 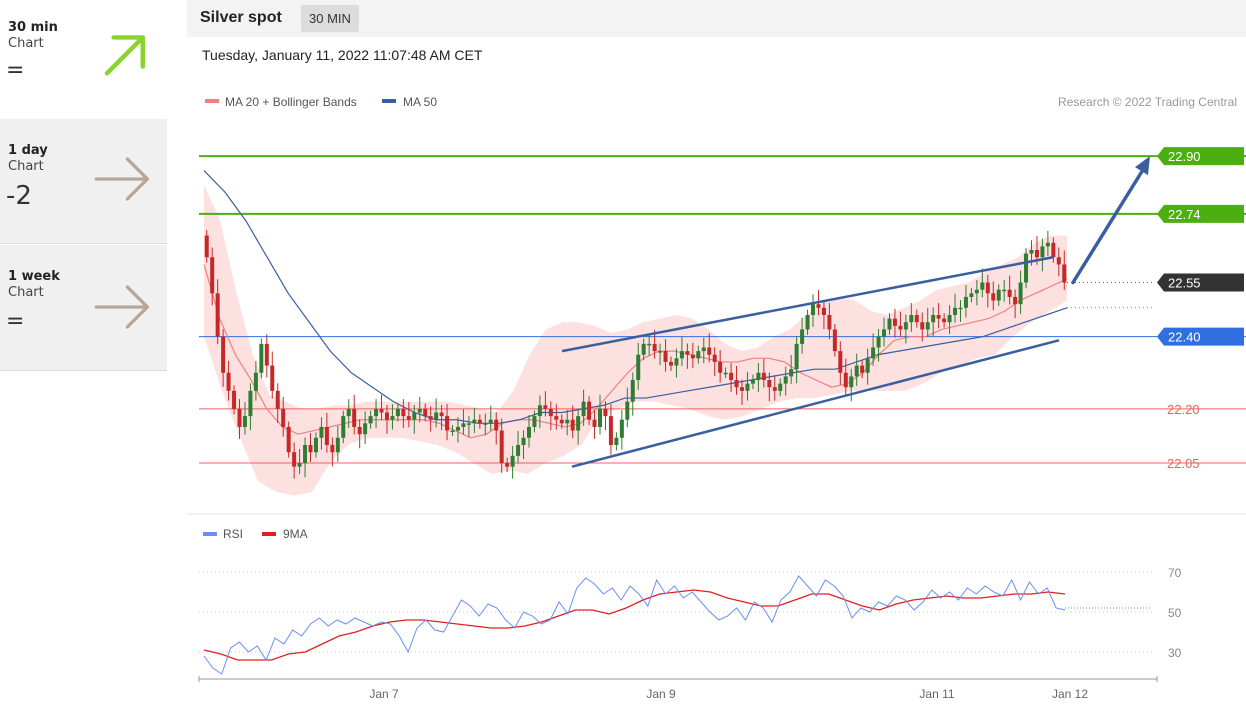 I want to click on sidebar-item-30min: 30 min Chart =, so click(x=83, y=59).